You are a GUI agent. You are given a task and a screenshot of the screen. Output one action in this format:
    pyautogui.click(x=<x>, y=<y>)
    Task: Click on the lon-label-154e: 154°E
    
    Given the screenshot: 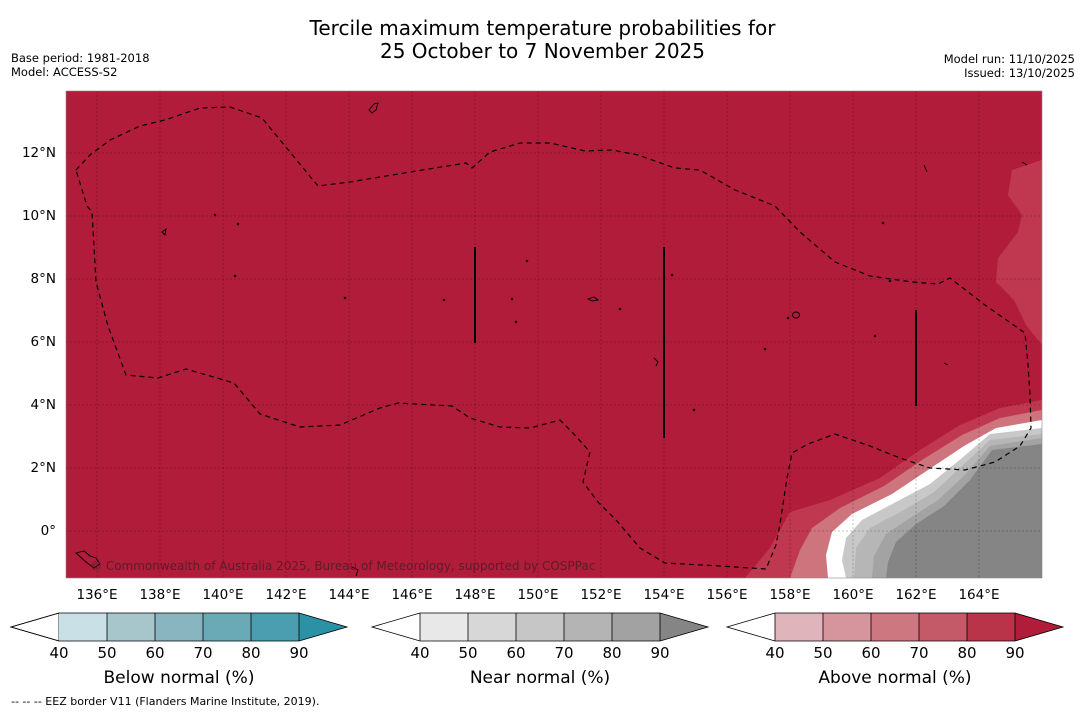 What is the action you would take?
    pyautogui.click(x=664, y=595)
    